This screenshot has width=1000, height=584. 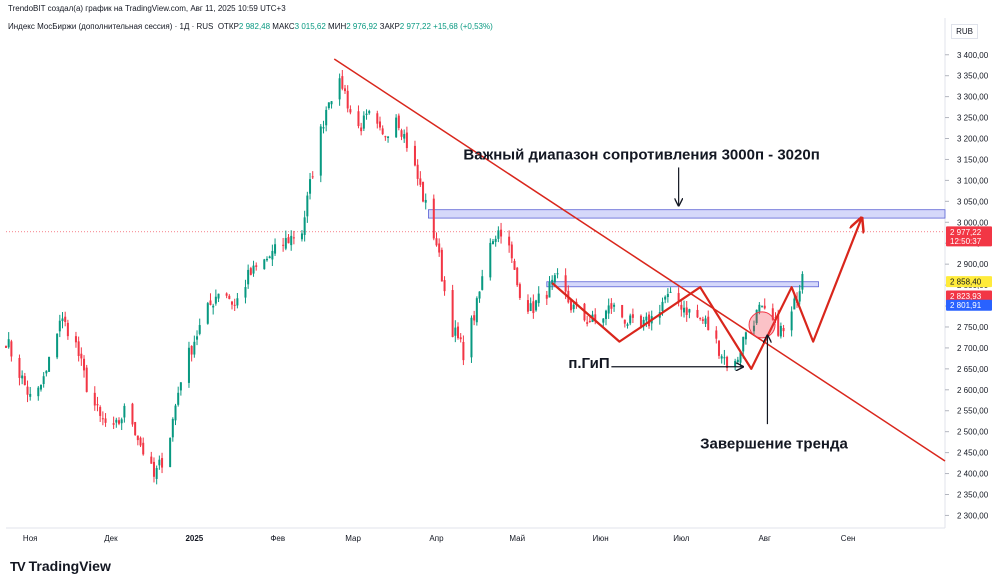 What do you see at coordinates (337, 26) in the screenshot?
I see `low-label: МИН` at bounding box center [337, 26].